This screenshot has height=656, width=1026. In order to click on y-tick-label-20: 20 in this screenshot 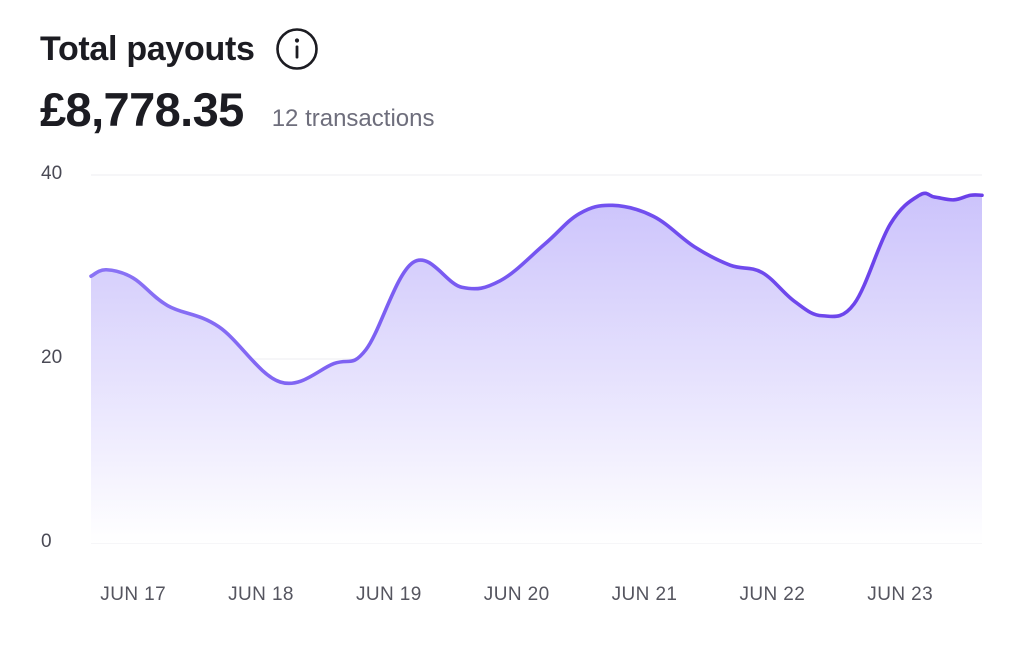, I will do `click(51, 357)`.